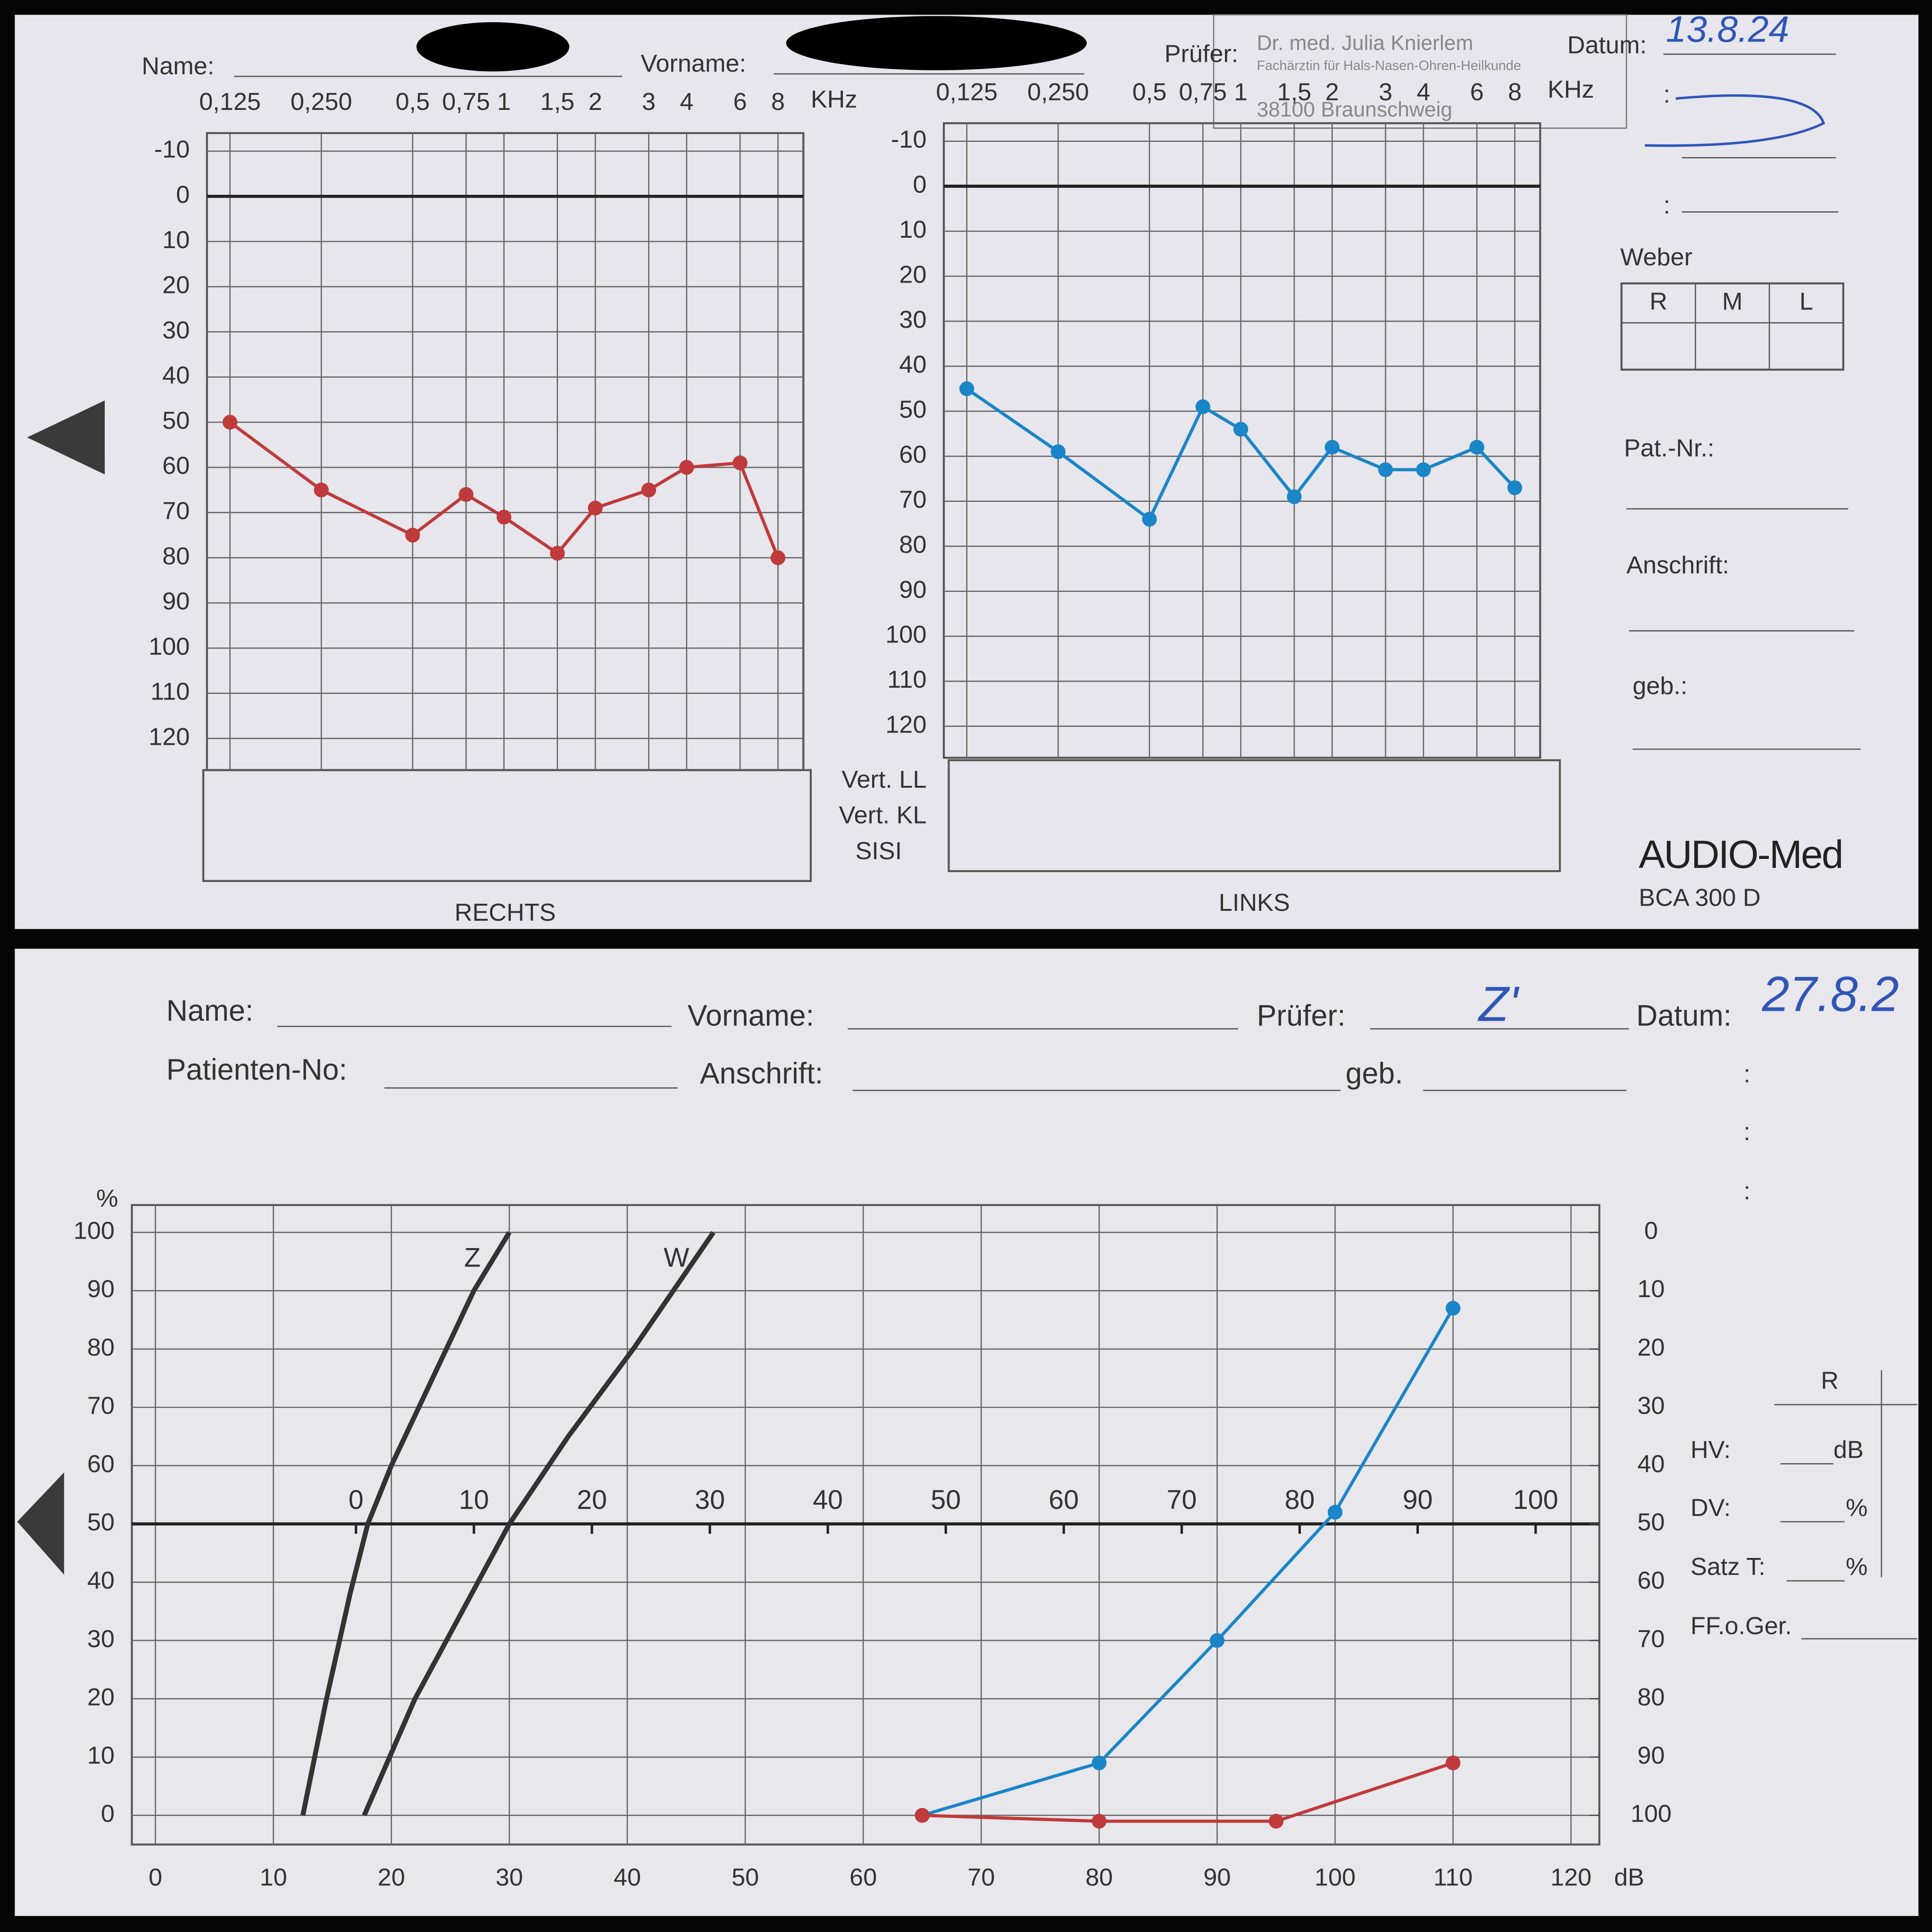 The width and height of the screenshot is (1932, 1932). What do you see at coordinates (710, 1500) in the screenshot?
I see `x2-tick-label: 30` at bounding box center [710, 1500].